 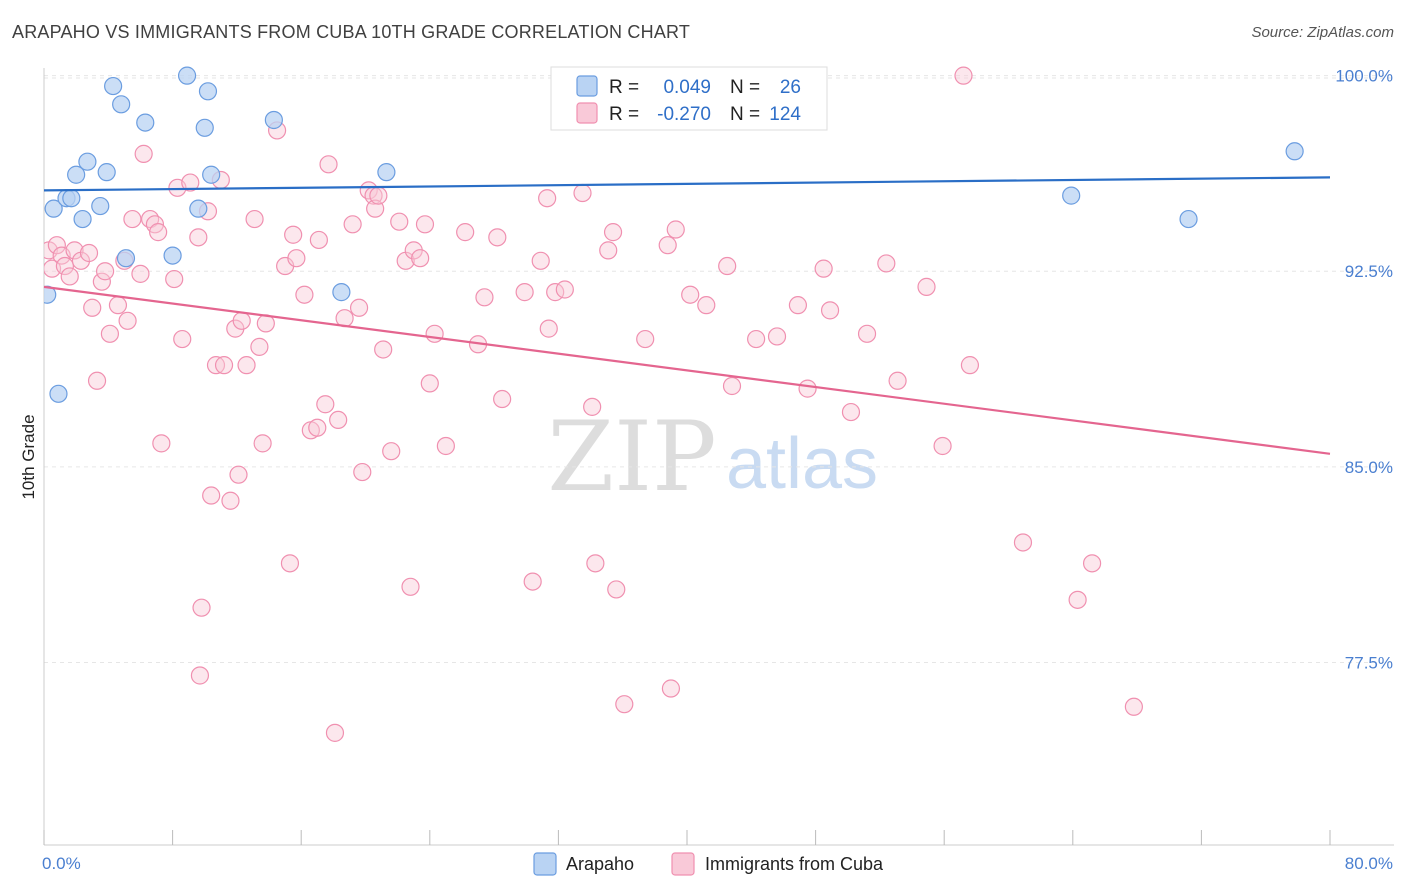 What do you see at coordinates (689, 98) in the screenshot?
I see `stats-legend: R = 0.049 N = 26 R = -0.270 N = 124` at bounding box center [689, 98].